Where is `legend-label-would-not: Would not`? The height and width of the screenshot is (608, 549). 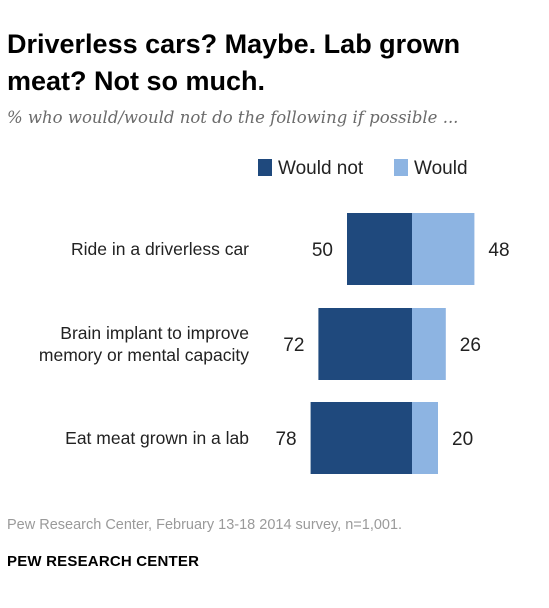
legend-label-would-not: Would not is located at coordinates (321, 168).